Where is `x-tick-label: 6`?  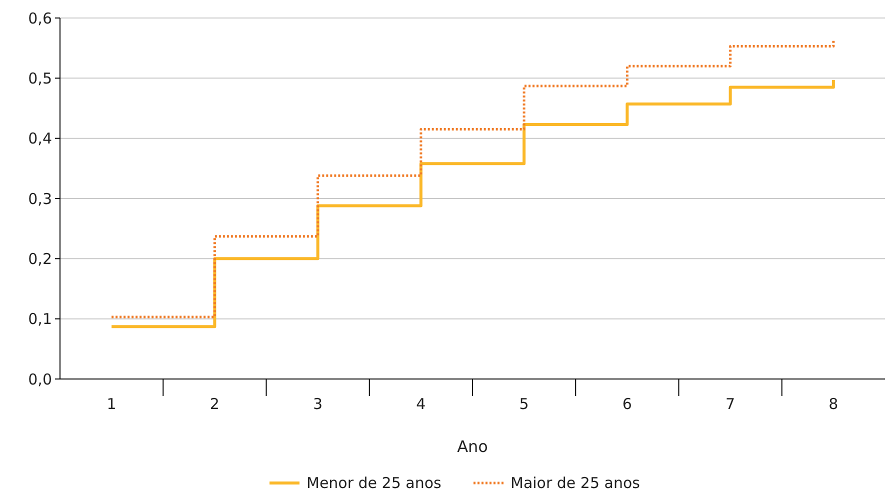
x-tick-label: 6 is located at coordinates (627, 404).